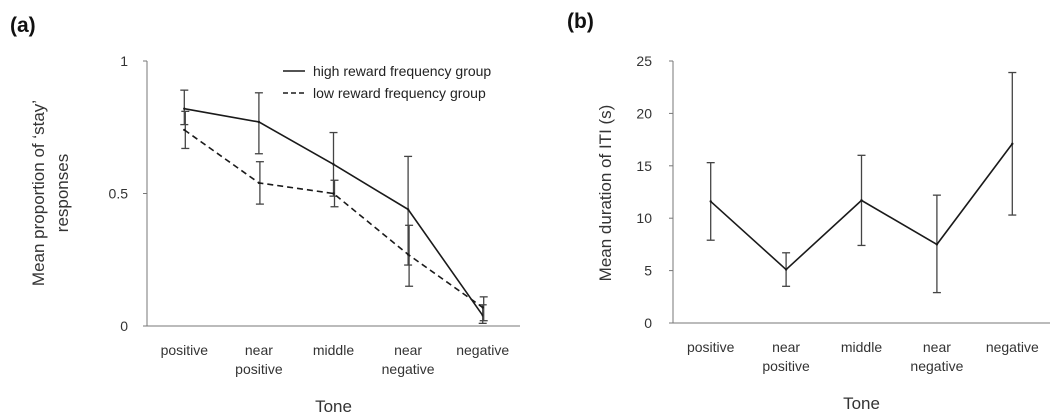 This screenshot has height=418, width=1060. Describe the element at coordinates (605, 193) in the screenshot. I see `y-axis-title: Mean duration of ITI (s)` at that location.